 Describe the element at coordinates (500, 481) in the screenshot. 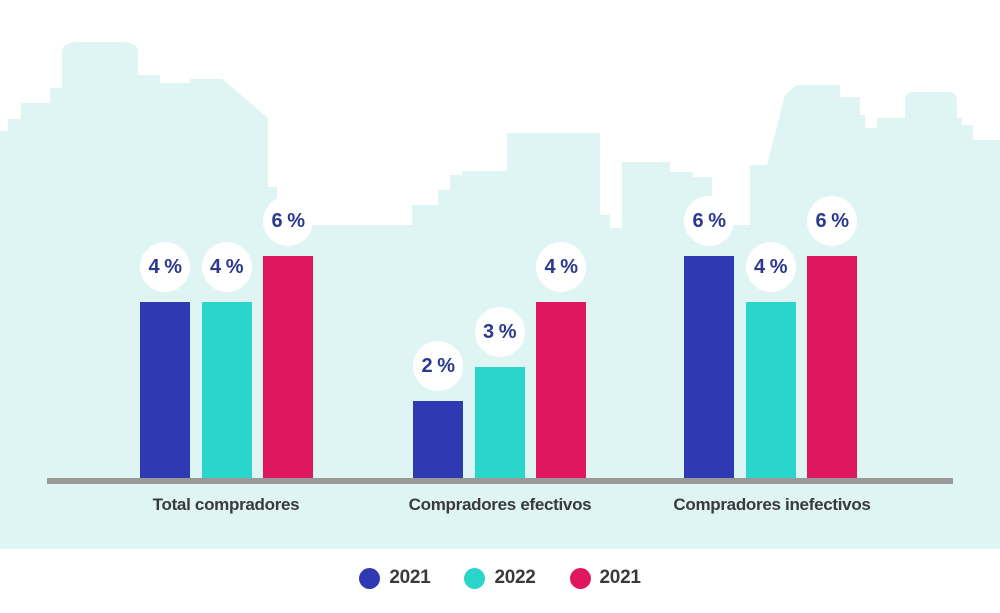

I see `axis-baseline` at that location.